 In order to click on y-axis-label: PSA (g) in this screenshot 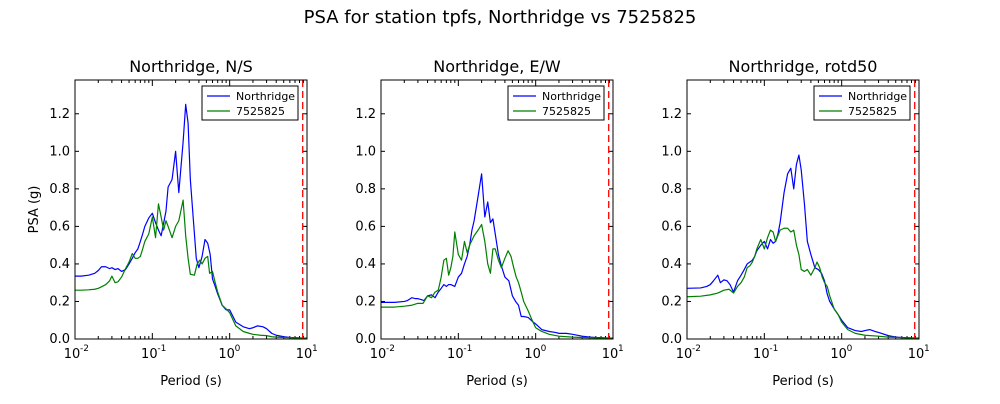, I will do `click(34, 210)`.